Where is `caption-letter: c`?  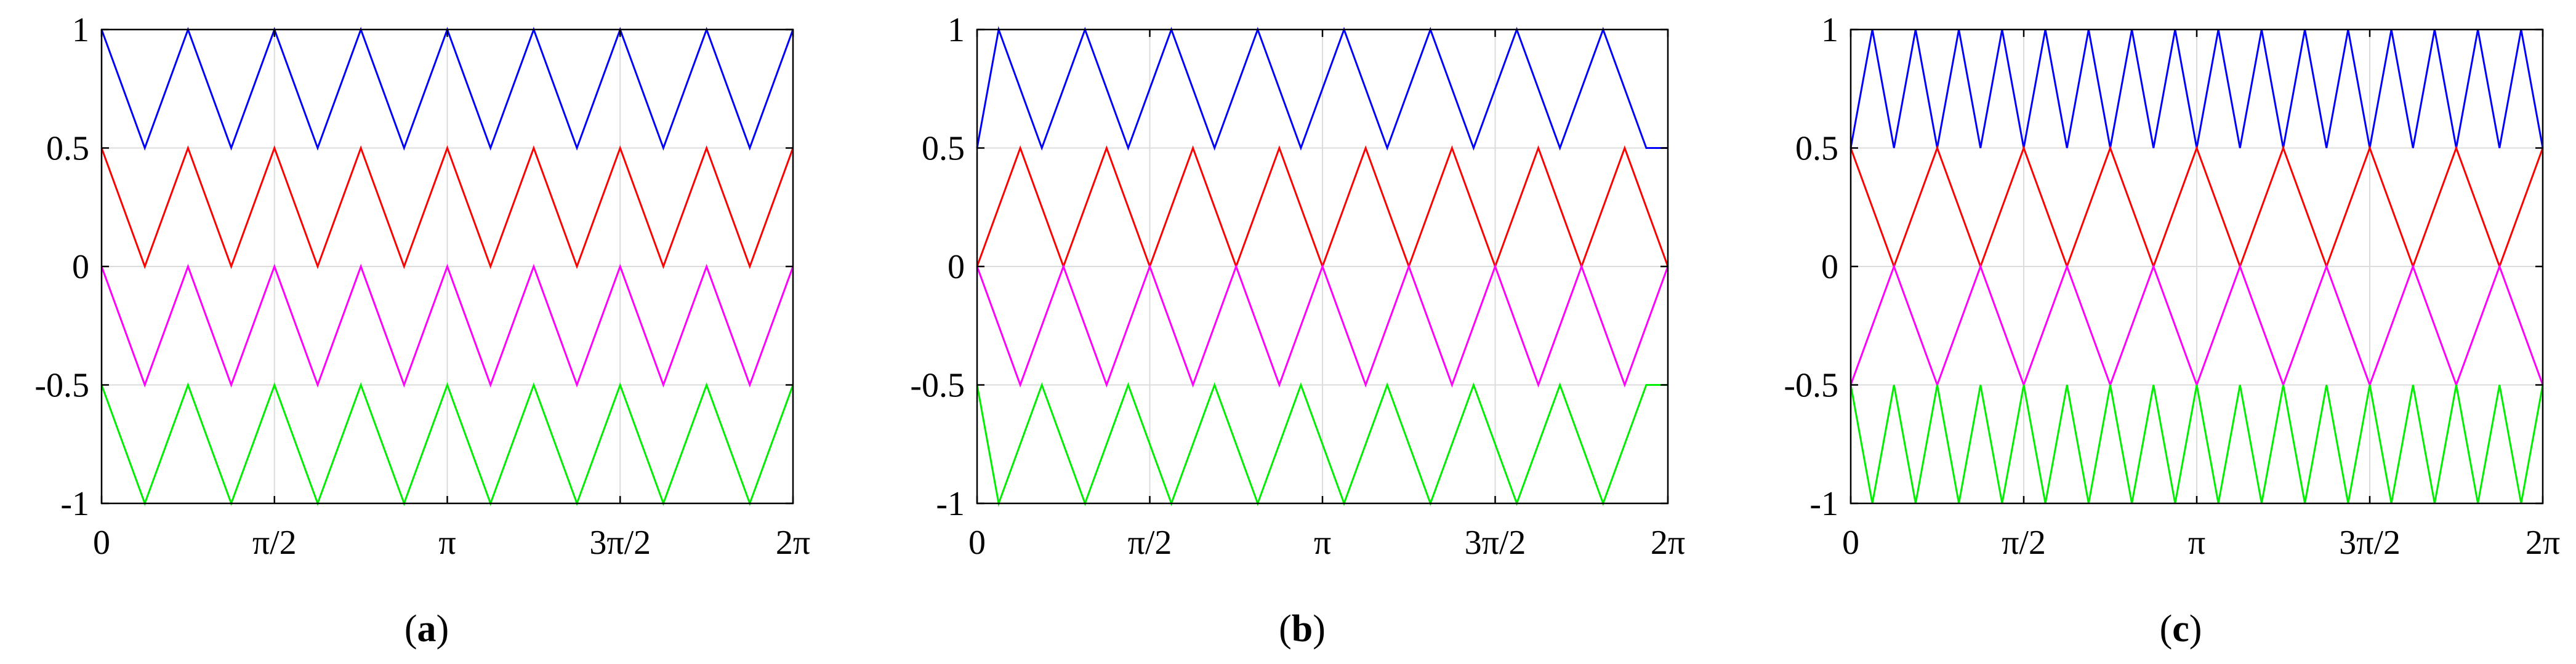
caption-letter: c is located at coordinates (2180, 629).